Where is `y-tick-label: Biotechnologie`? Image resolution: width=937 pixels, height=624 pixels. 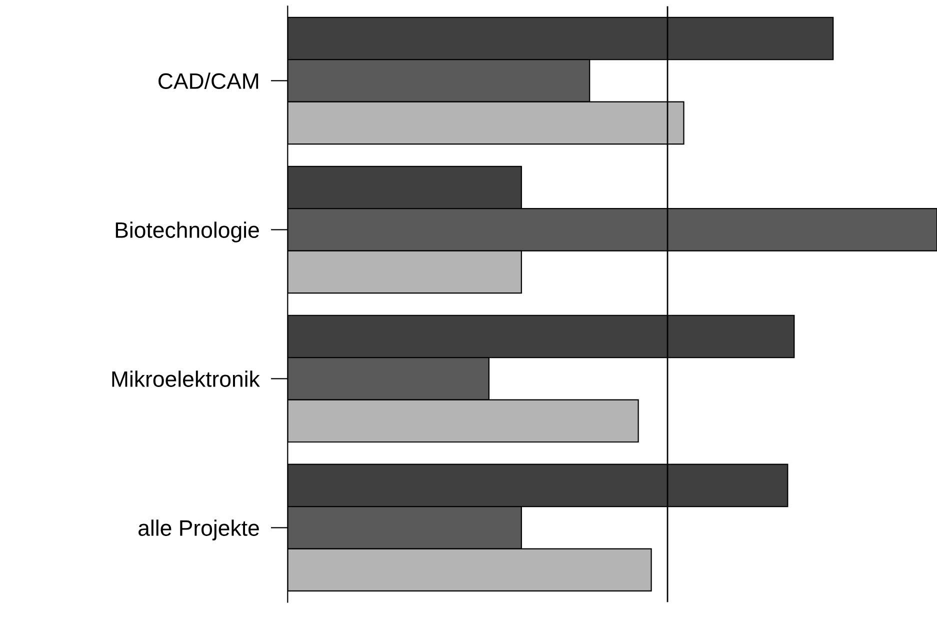
y-tick-label: Biotechnologie is located at coordinates (187, 232).